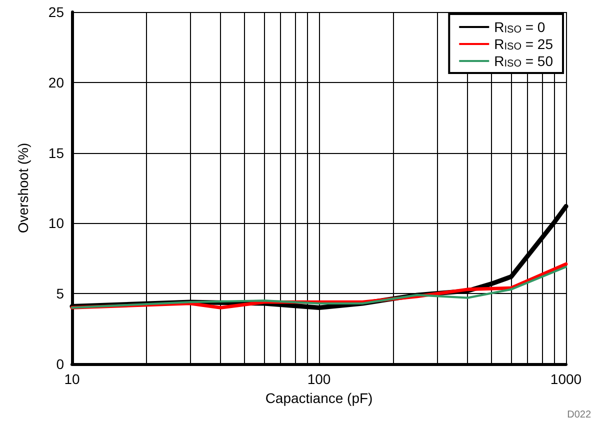 The width and height of the screenshot is (597, 424). Describe the element at coordinates (56, 12) in the screenshot. I see `y-tick-label: 25` at that location.